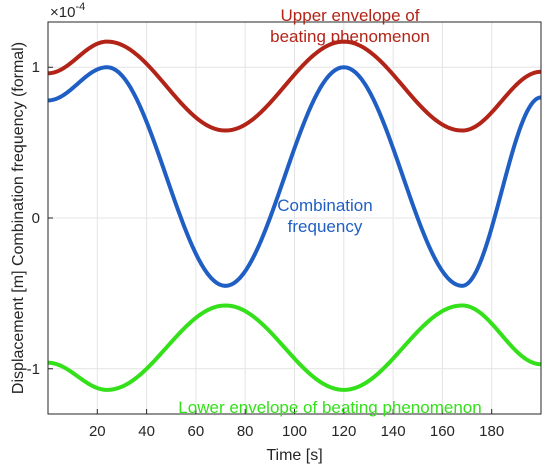 The image size is (550, 467). Describe the element at coordinates (97, 431) in the screenshot. I see `x-tick-label: 20` at that location.